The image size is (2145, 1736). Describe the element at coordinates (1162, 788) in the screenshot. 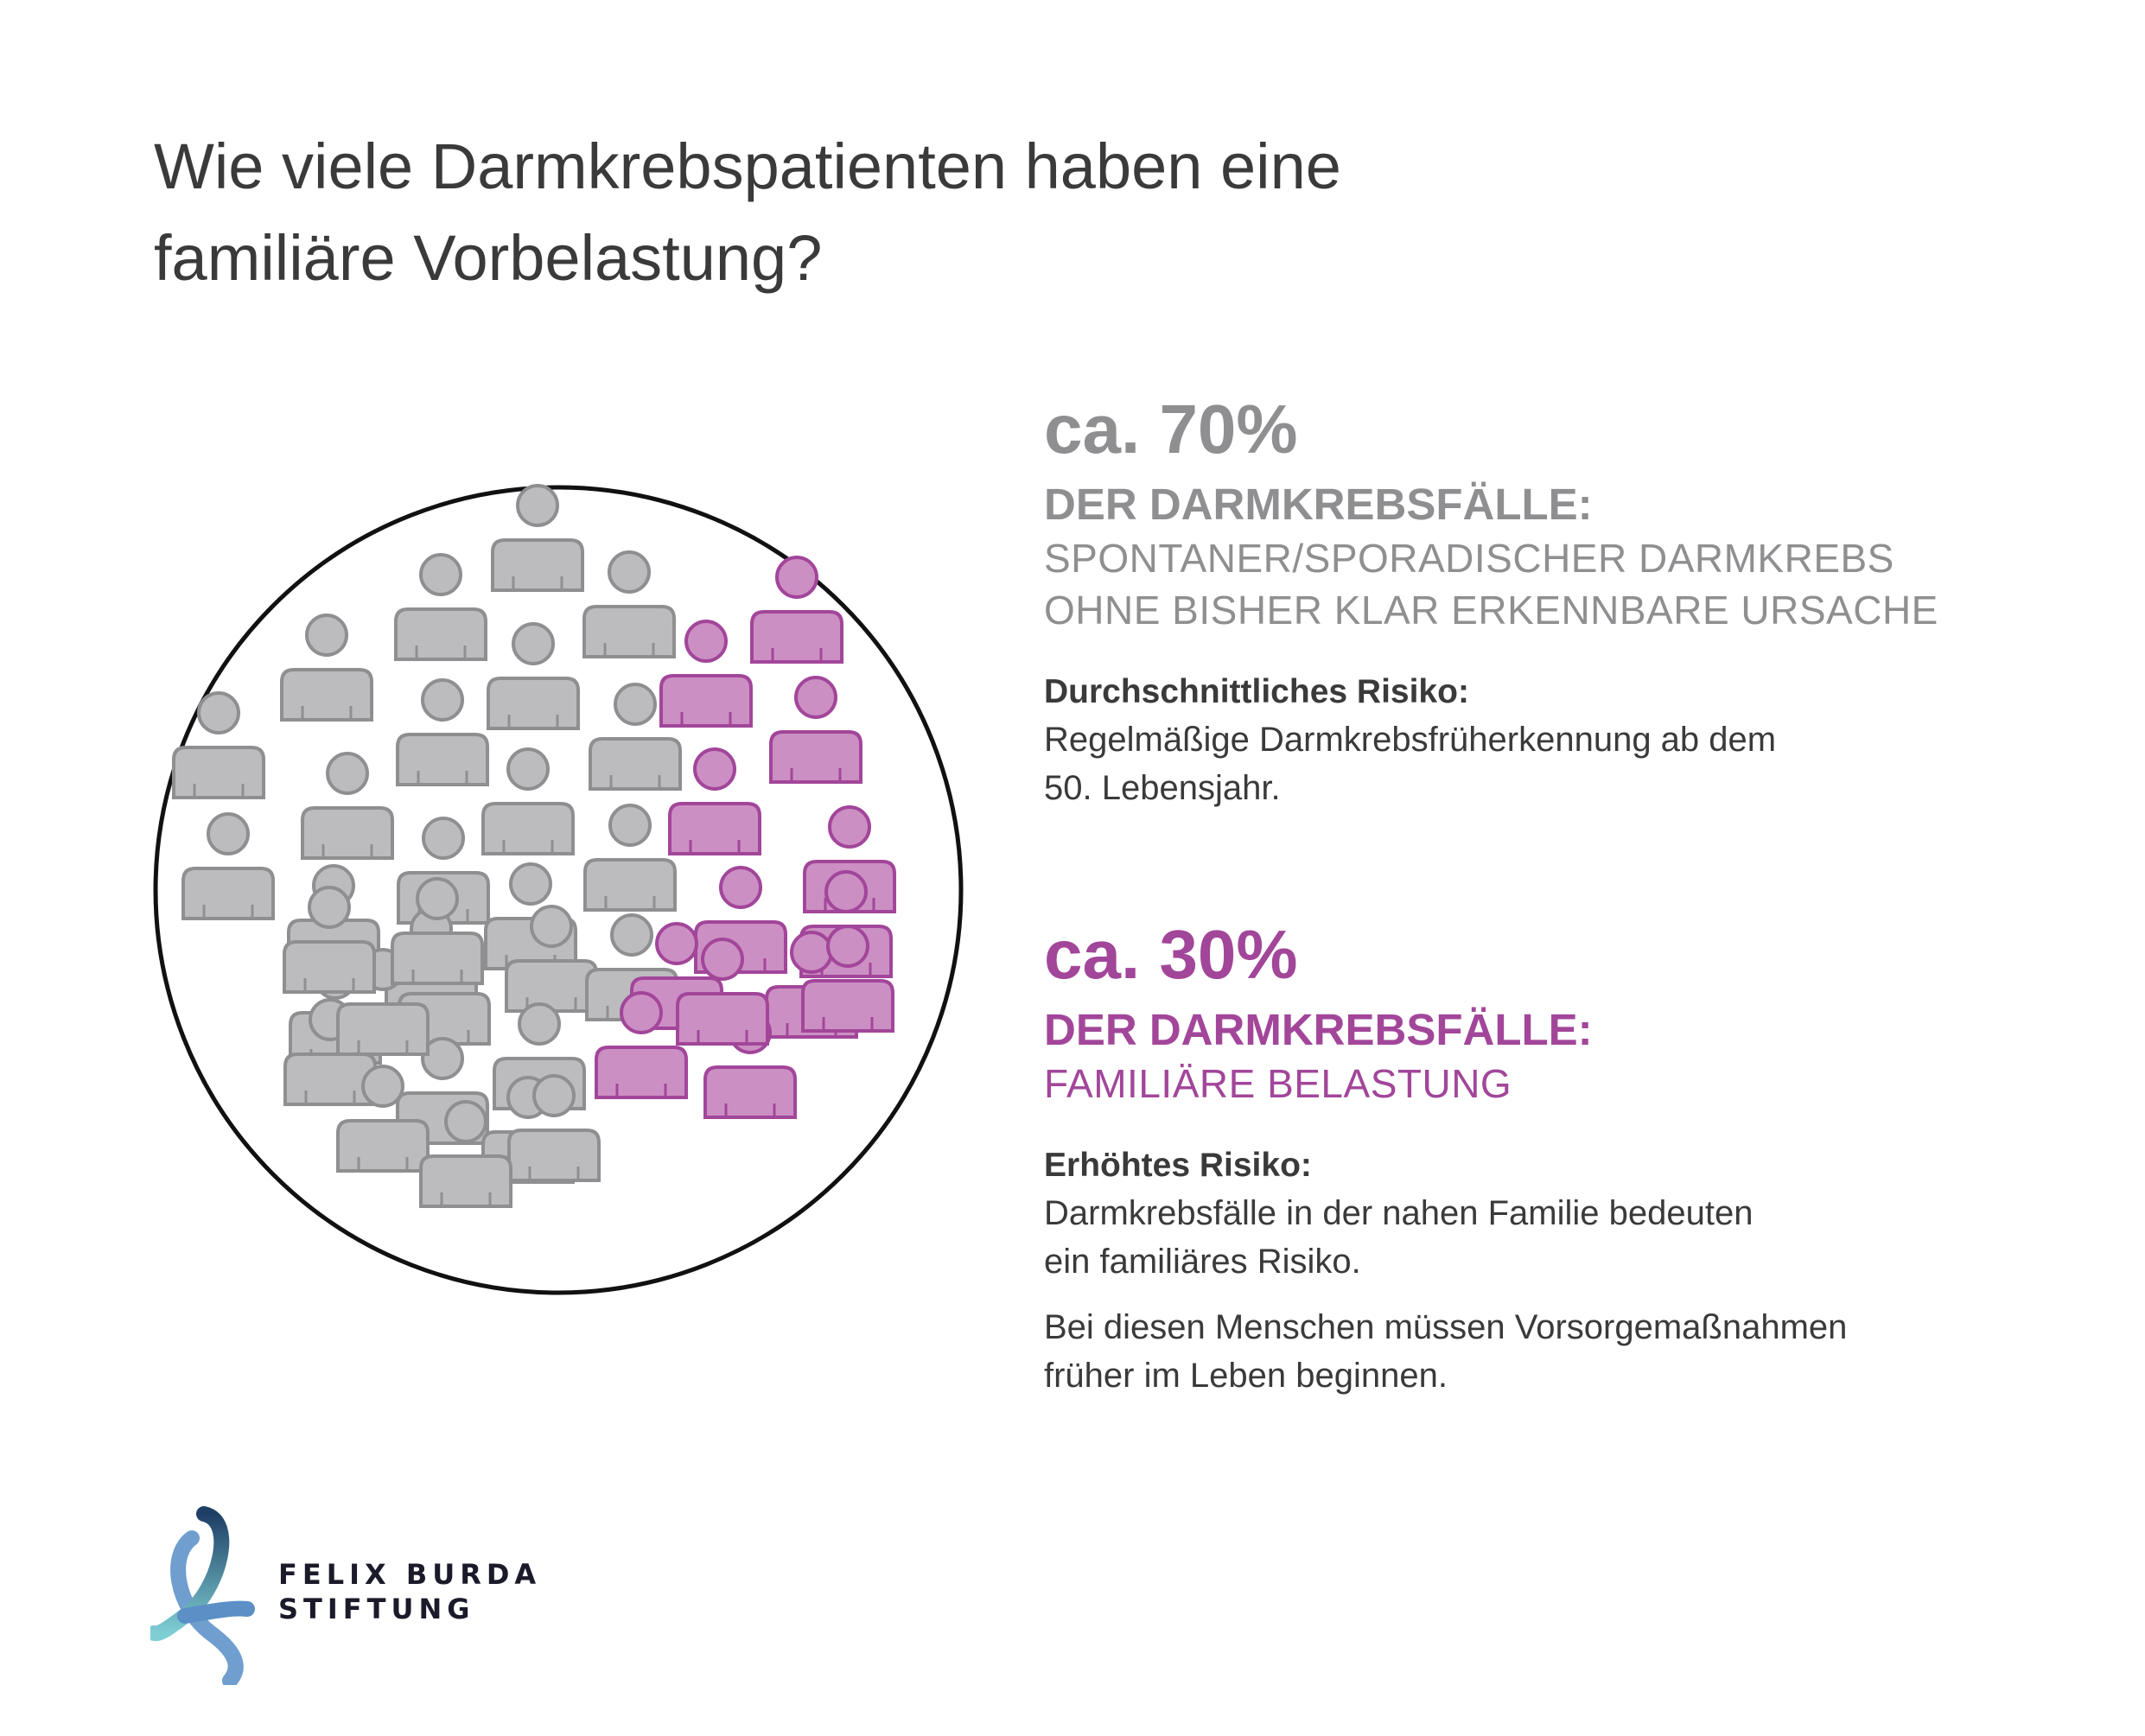

I see `sporadic-risk-line-2: 50. Lebensjahr.` at that location.